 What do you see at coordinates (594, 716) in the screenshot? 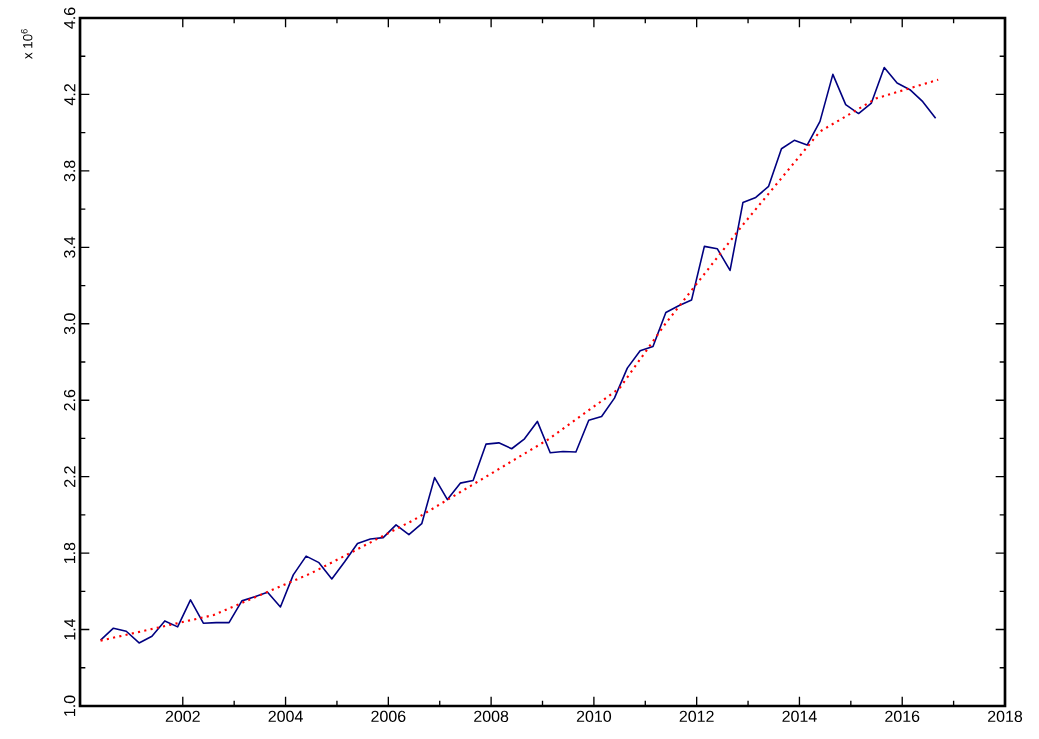
I see `x-tick-label: 2010` at bounding box center [594, 716].